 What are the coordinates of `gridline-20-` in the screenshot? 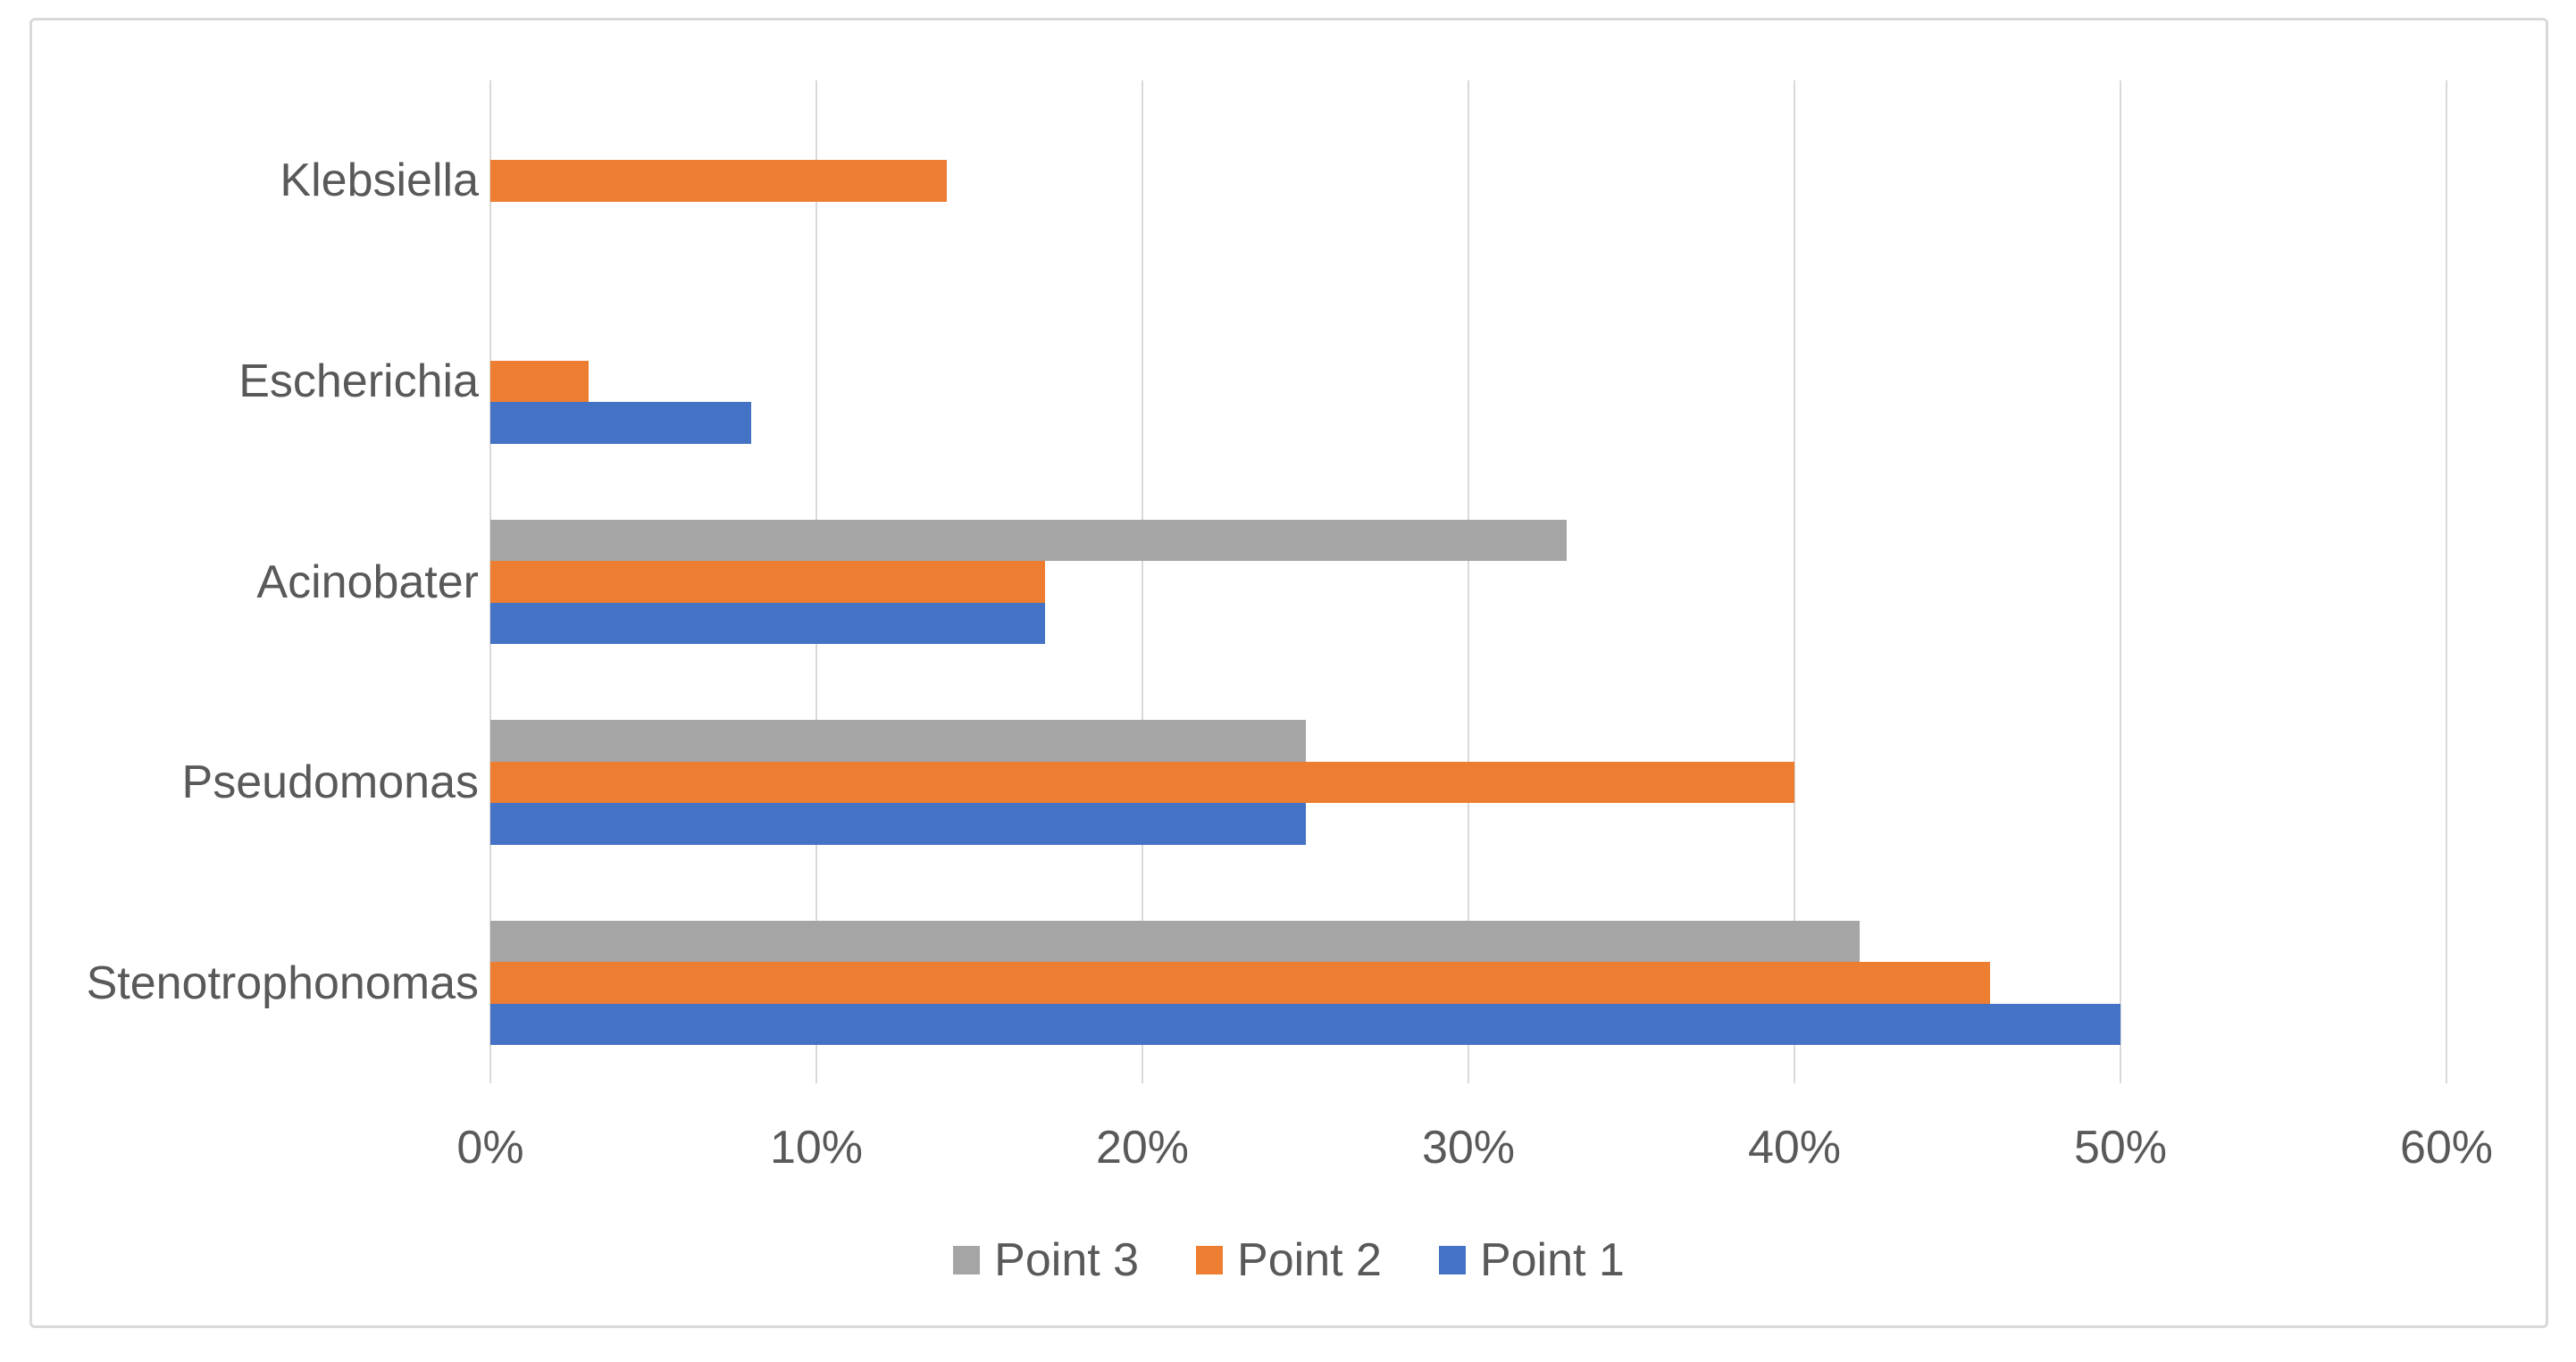 It's located at (1142, 581).